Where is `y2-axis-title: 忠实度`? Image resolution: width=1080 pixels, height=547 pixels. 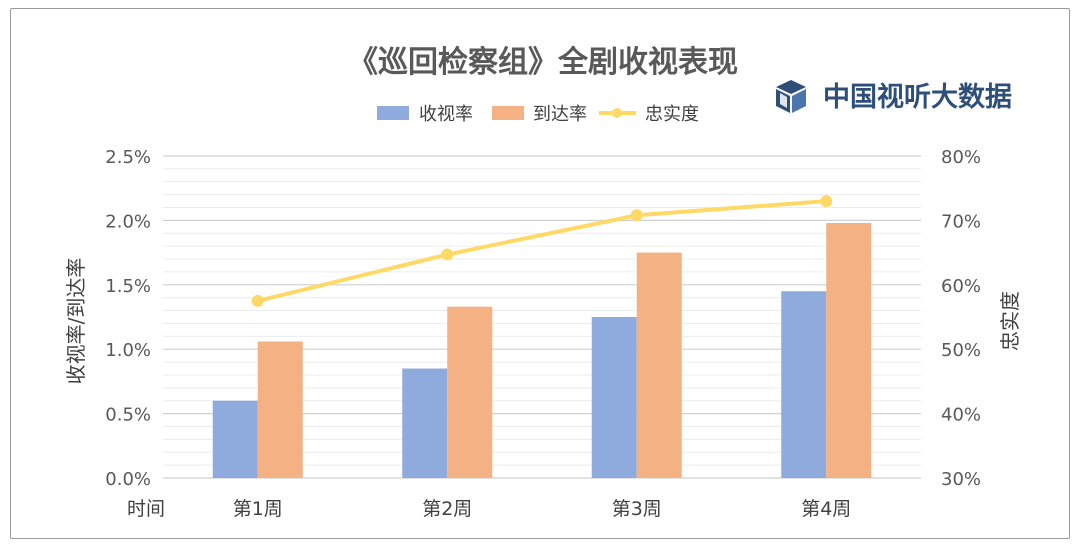 y2-axis-title: 忠实度 is located at coordinates (1010, 321).